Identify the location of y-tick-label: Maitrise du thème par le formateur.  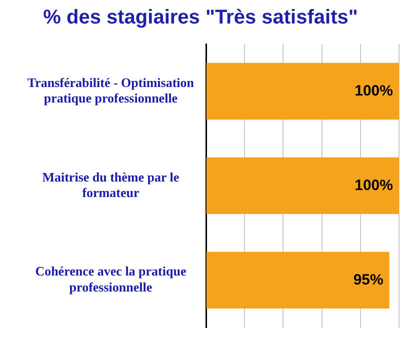
(111, 184).